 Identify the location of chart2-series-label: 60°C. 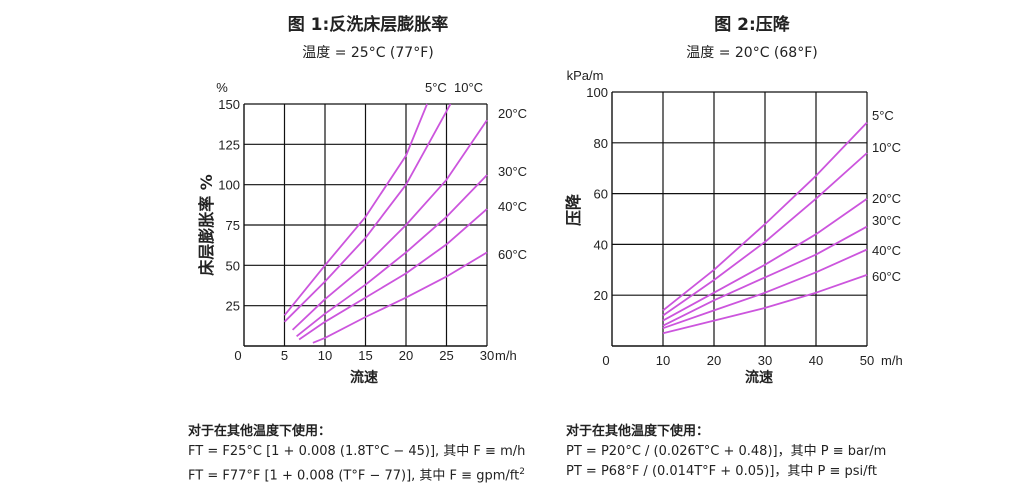
(886, 276).